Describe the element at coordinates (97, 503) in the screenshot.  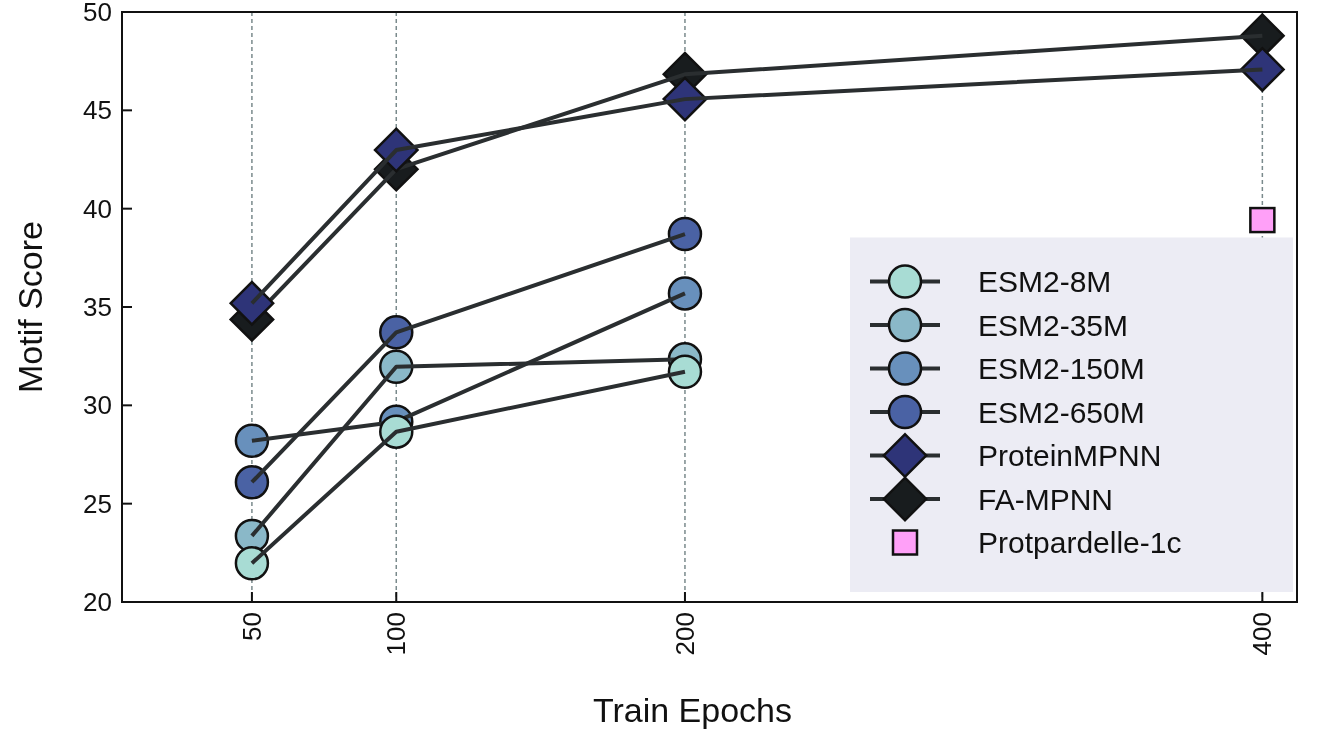
I see `y-tick-label: 25` at that location.